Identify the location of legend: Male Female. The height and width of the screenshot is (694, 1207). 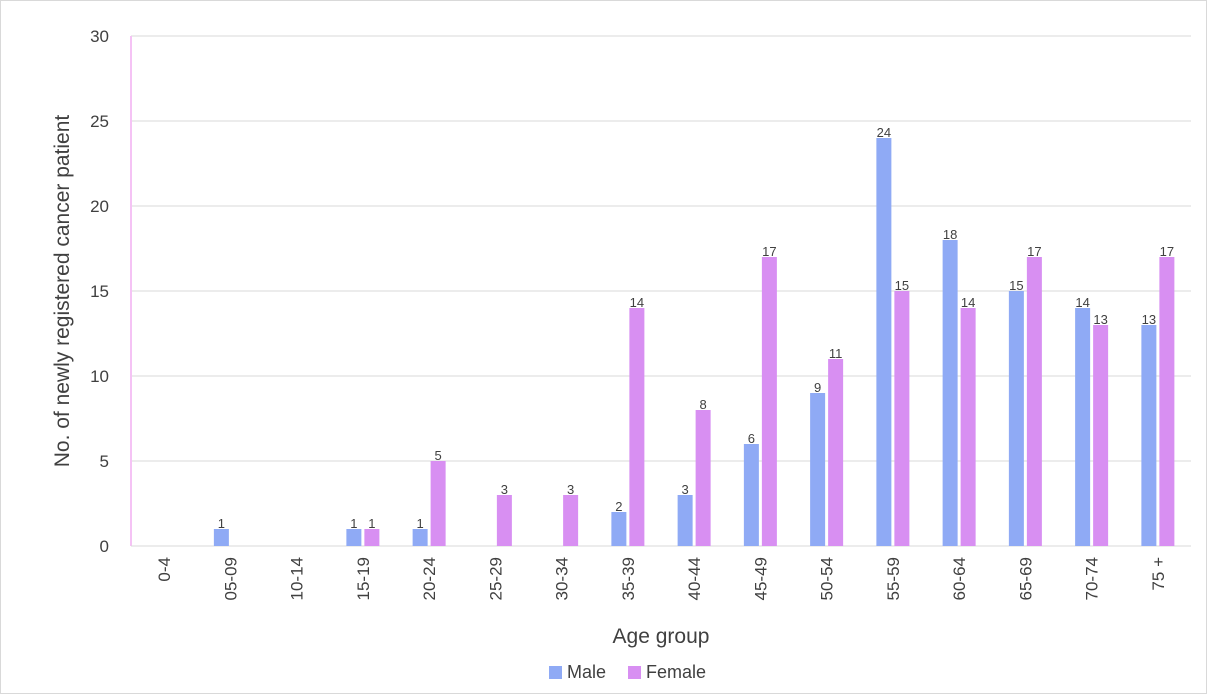
(627, 672).